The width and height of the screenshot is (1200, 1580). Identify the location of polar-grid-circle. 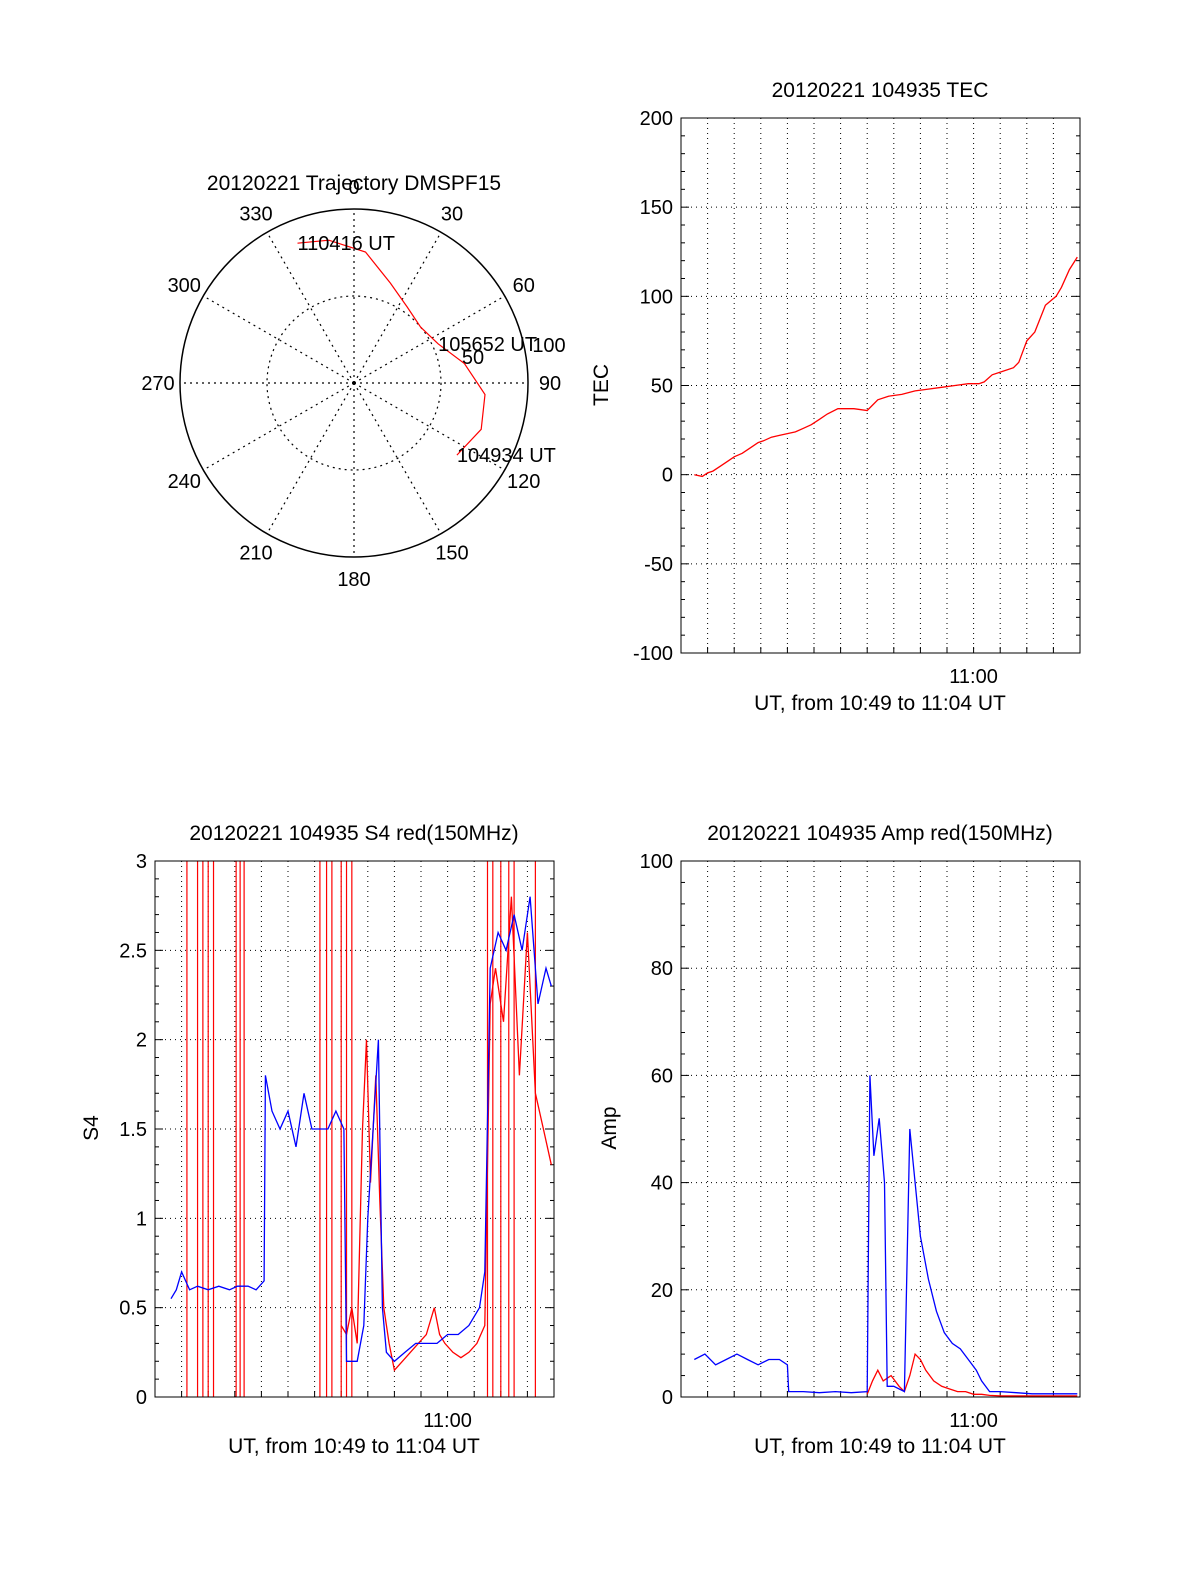
(354, 383).